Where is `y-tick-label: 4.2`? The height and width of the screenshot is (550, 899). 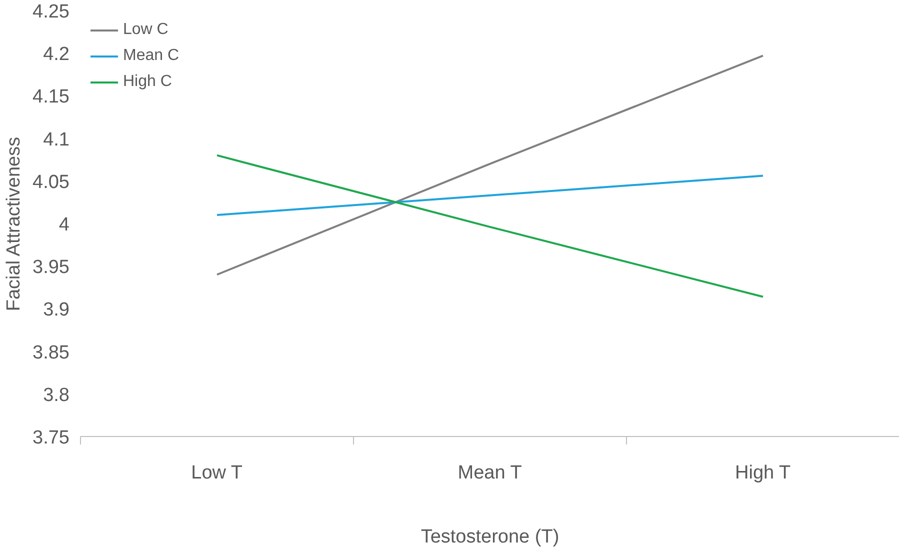 y-tick-label: 4.2 is located at coordinates (56, 55).